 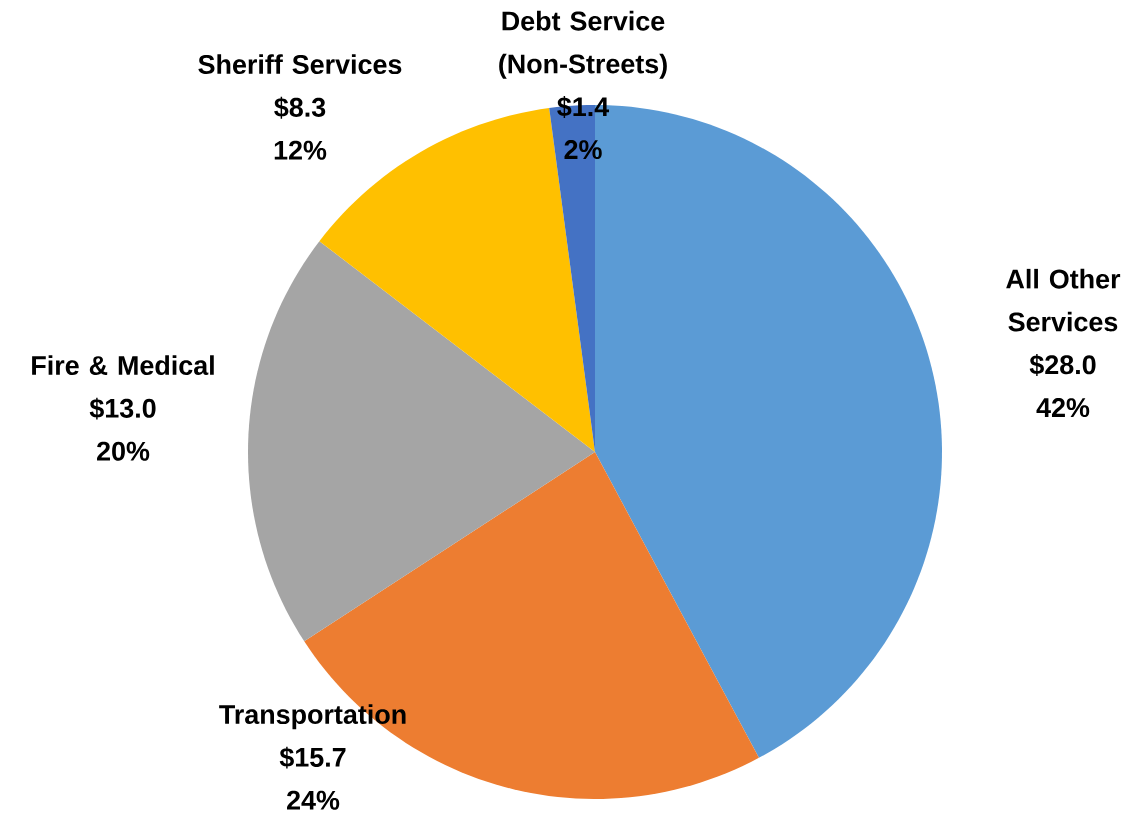 I want to click on data-label: $13.0, so click(x=122, y=408).